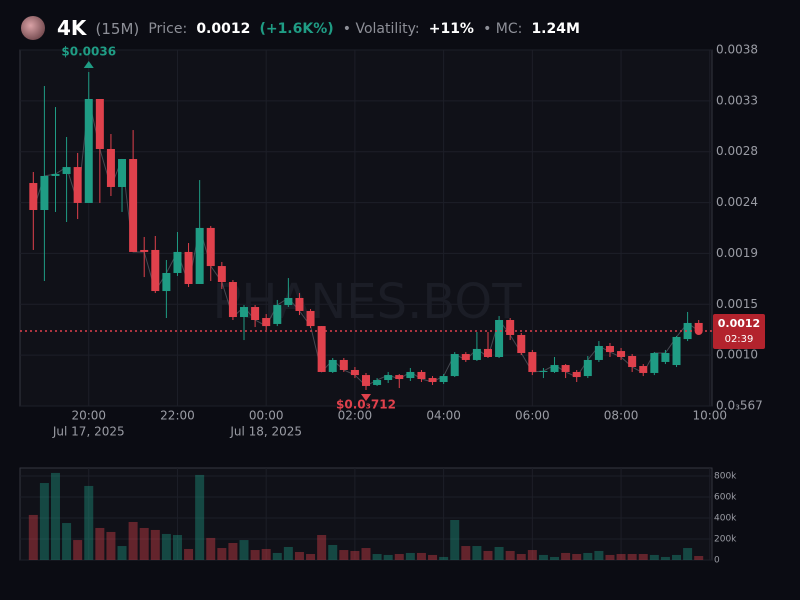  I want to click on volume-tick-label: 600k, so click(725, 497).